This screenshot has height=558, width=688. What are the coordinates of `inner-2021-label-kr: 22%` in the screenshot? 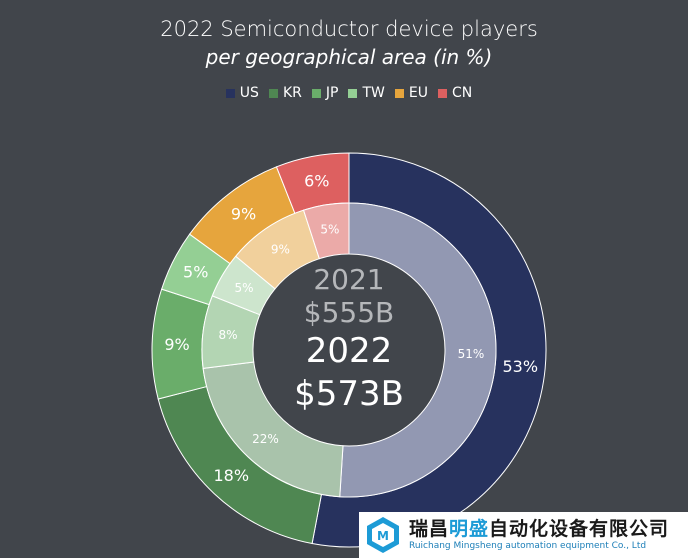 It's located at (265, 439).